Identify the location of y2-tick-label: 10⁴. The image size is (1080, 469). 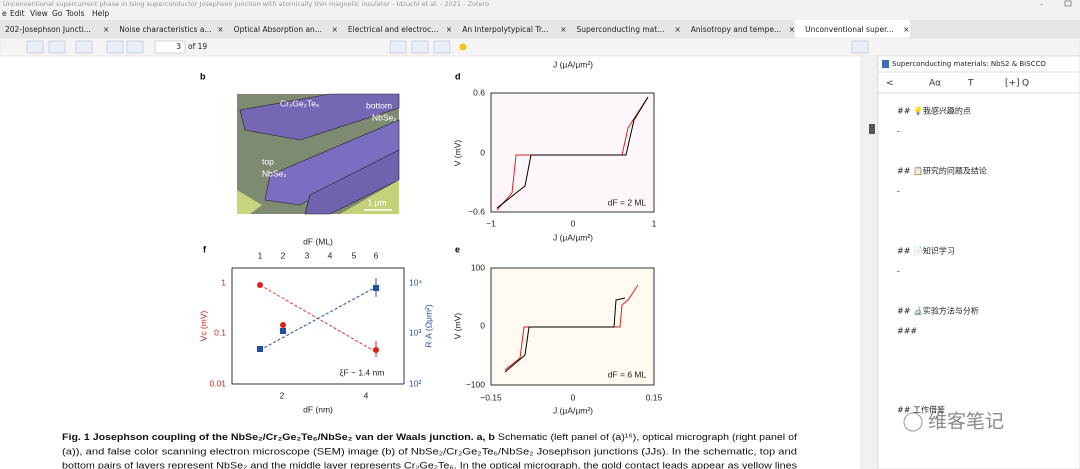
(415, 282).